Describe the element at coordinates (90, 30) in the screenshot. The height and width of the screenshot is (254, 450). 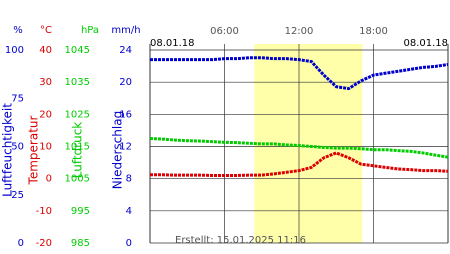
I see `axis-unit: hPa` at that location.